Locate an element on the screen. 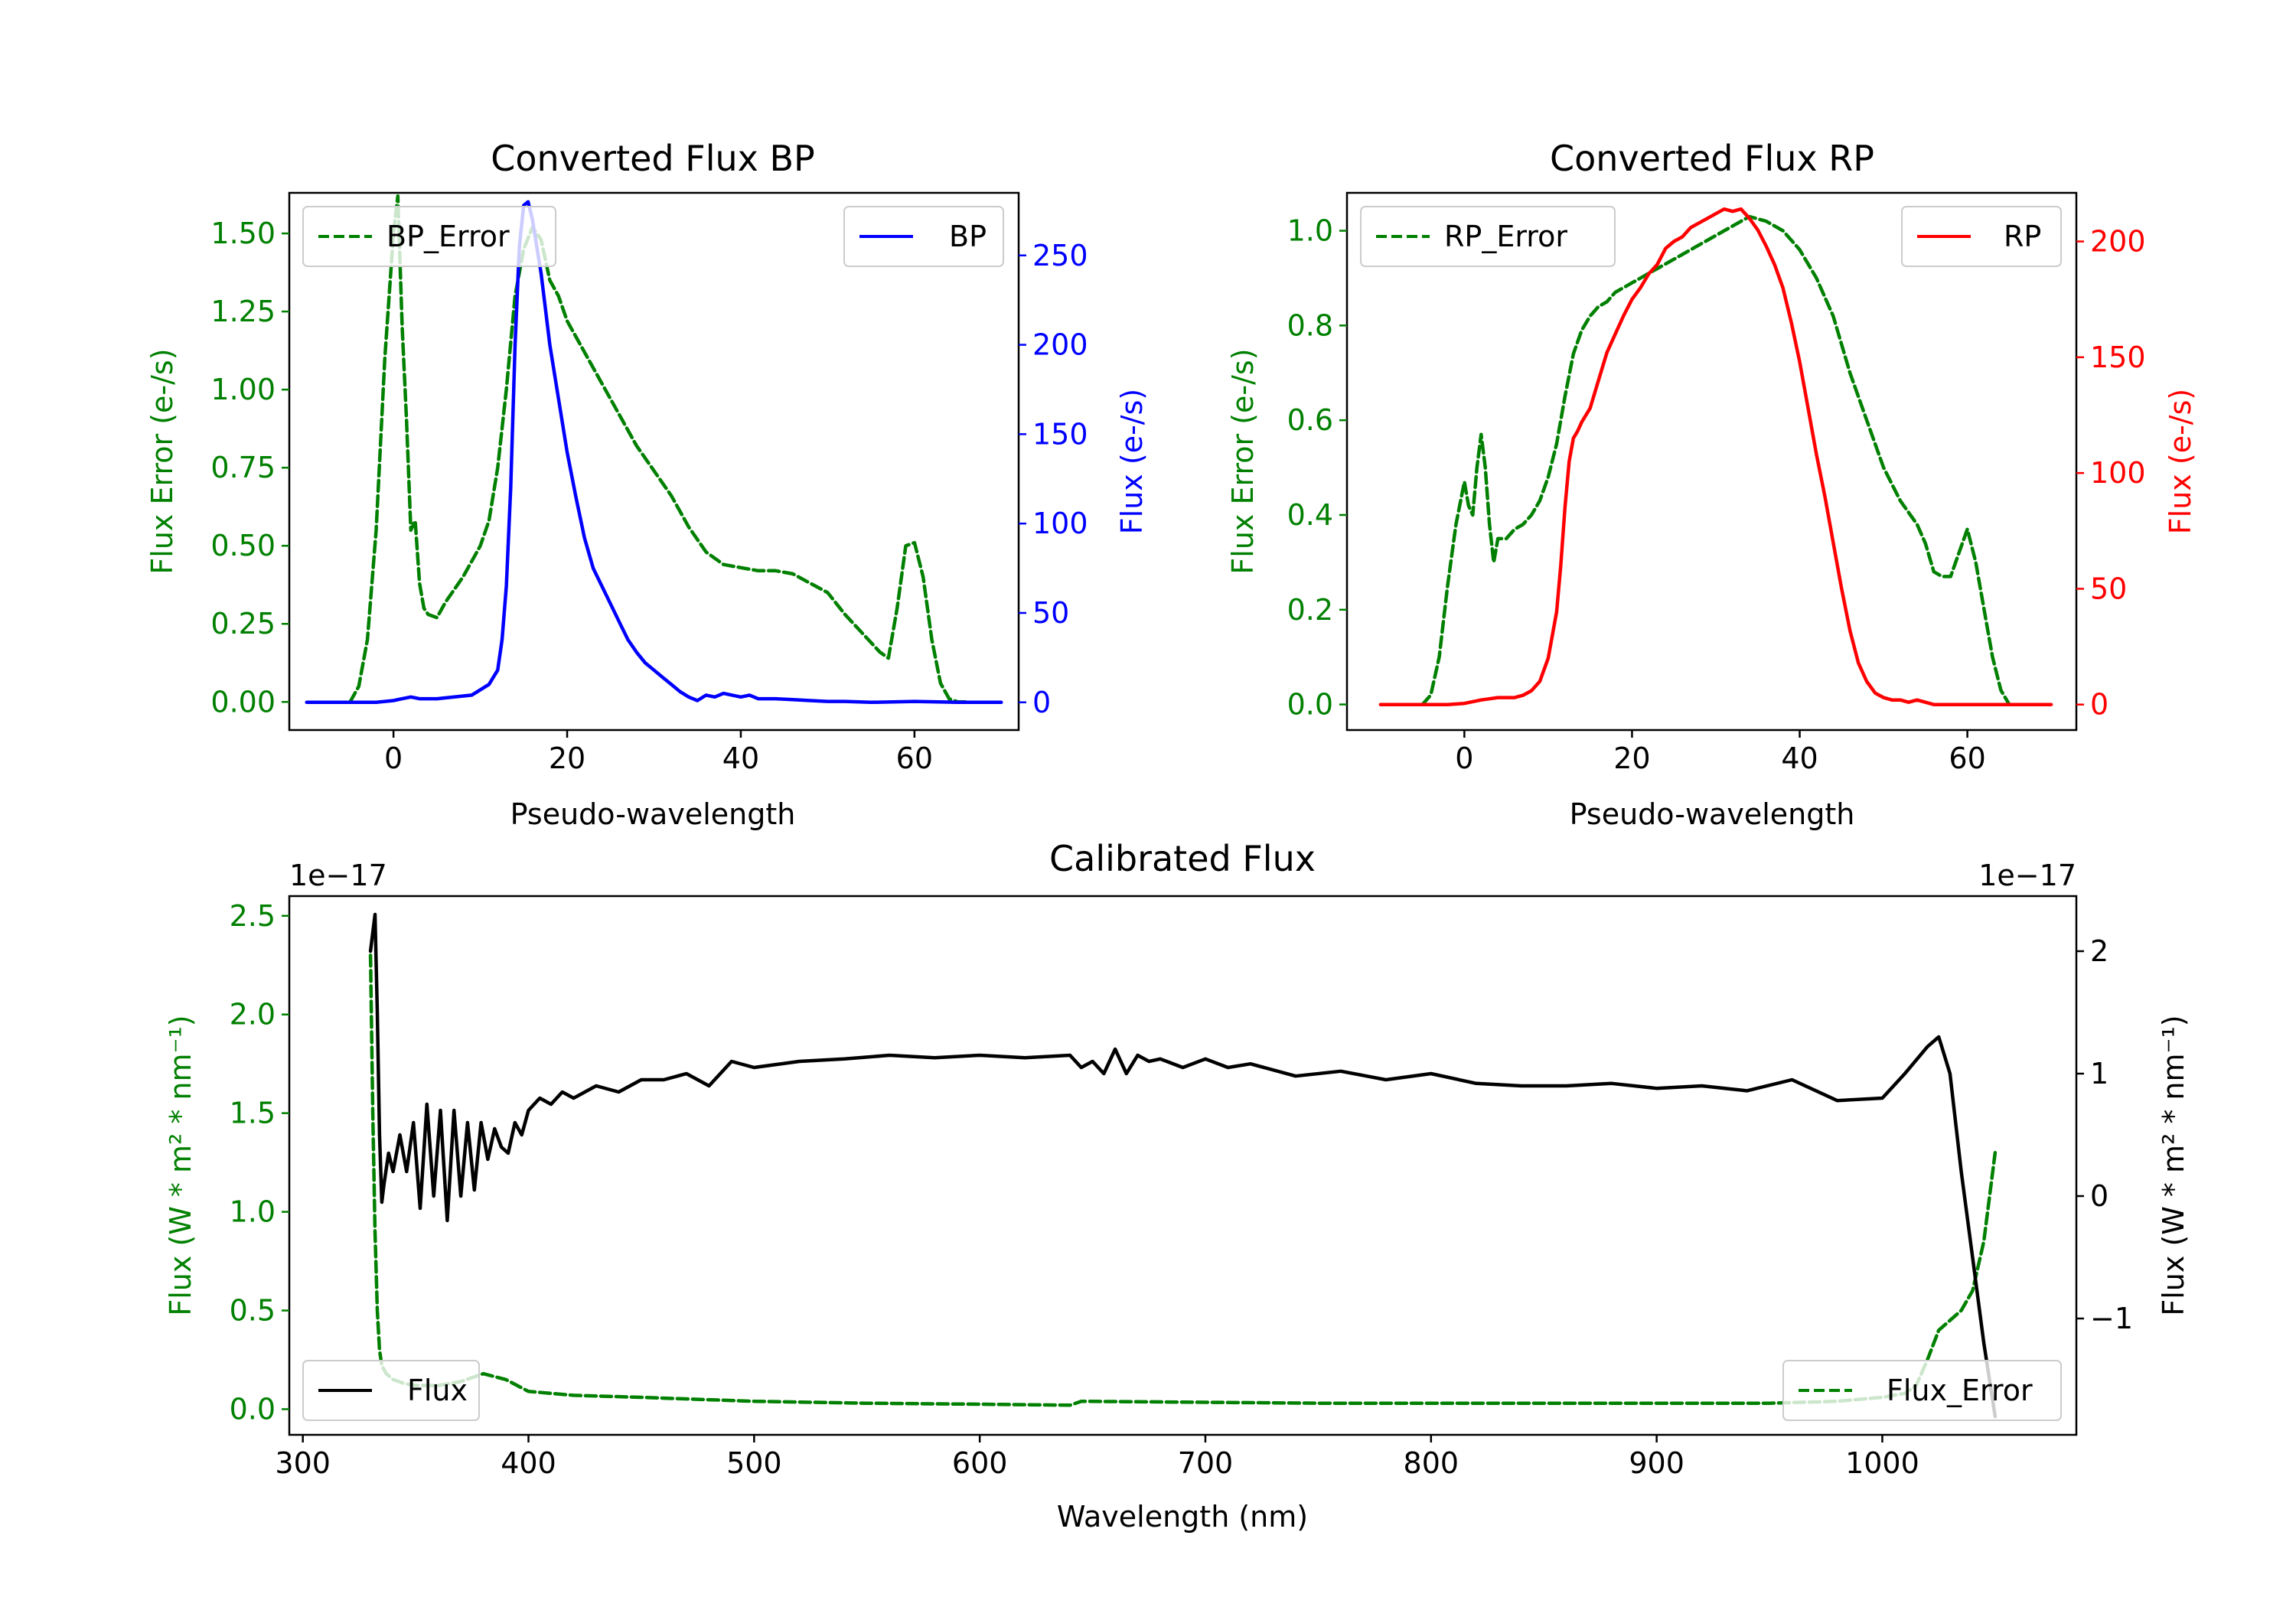 The image size is (2296, 1607). calibrated-right-tick-label: −1 is located at coordinates (2111, 1318).